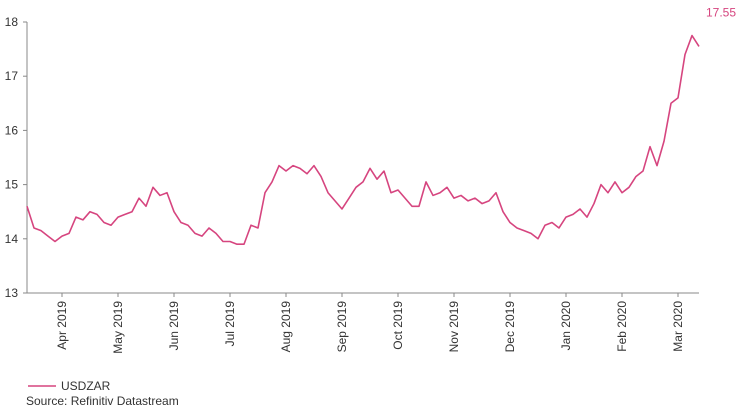 Image resolution: width=740 pixels, height=413 pixels. What do you see at coordinates (102, 401) in the screenshot?
I see `source-note: Source: Refinitiv Datastream` at bounding box center [102, 401].